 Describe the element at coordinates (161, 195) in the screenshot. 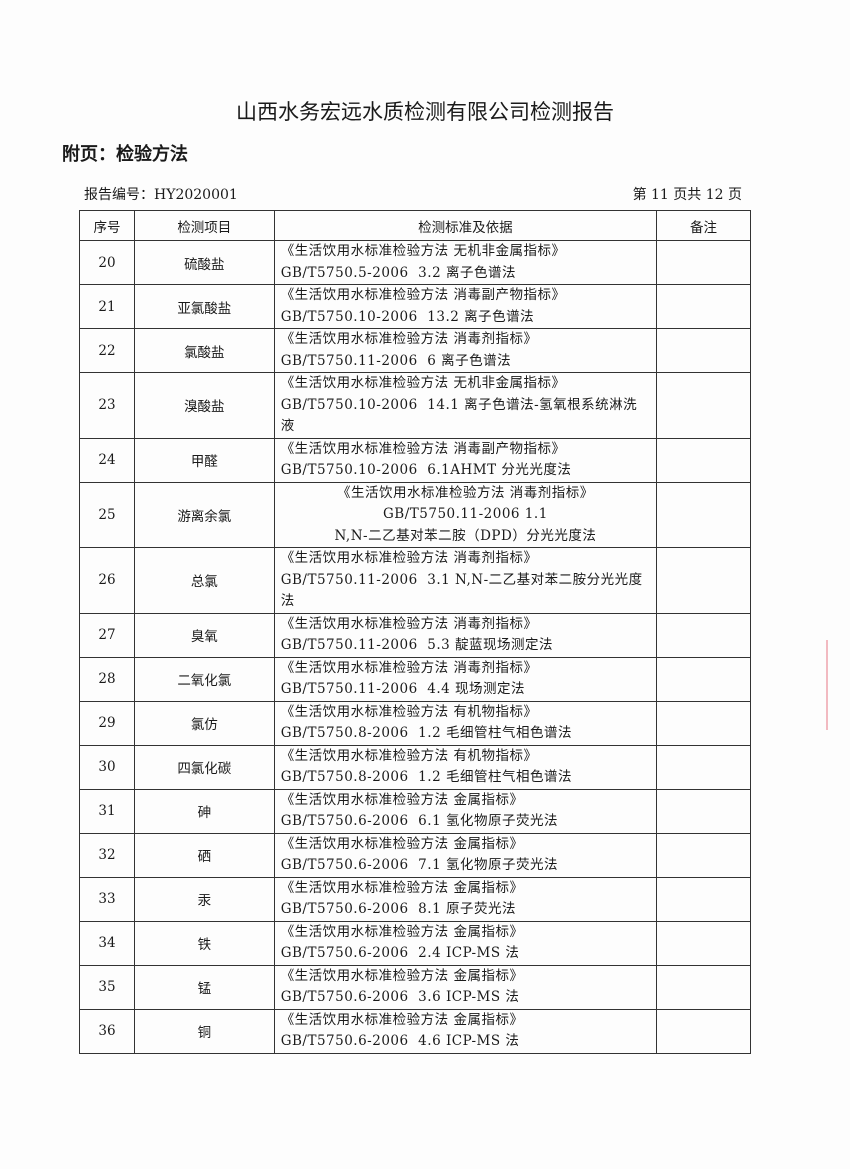

I see `report-number: 报告编号：HY2020001` at that location.